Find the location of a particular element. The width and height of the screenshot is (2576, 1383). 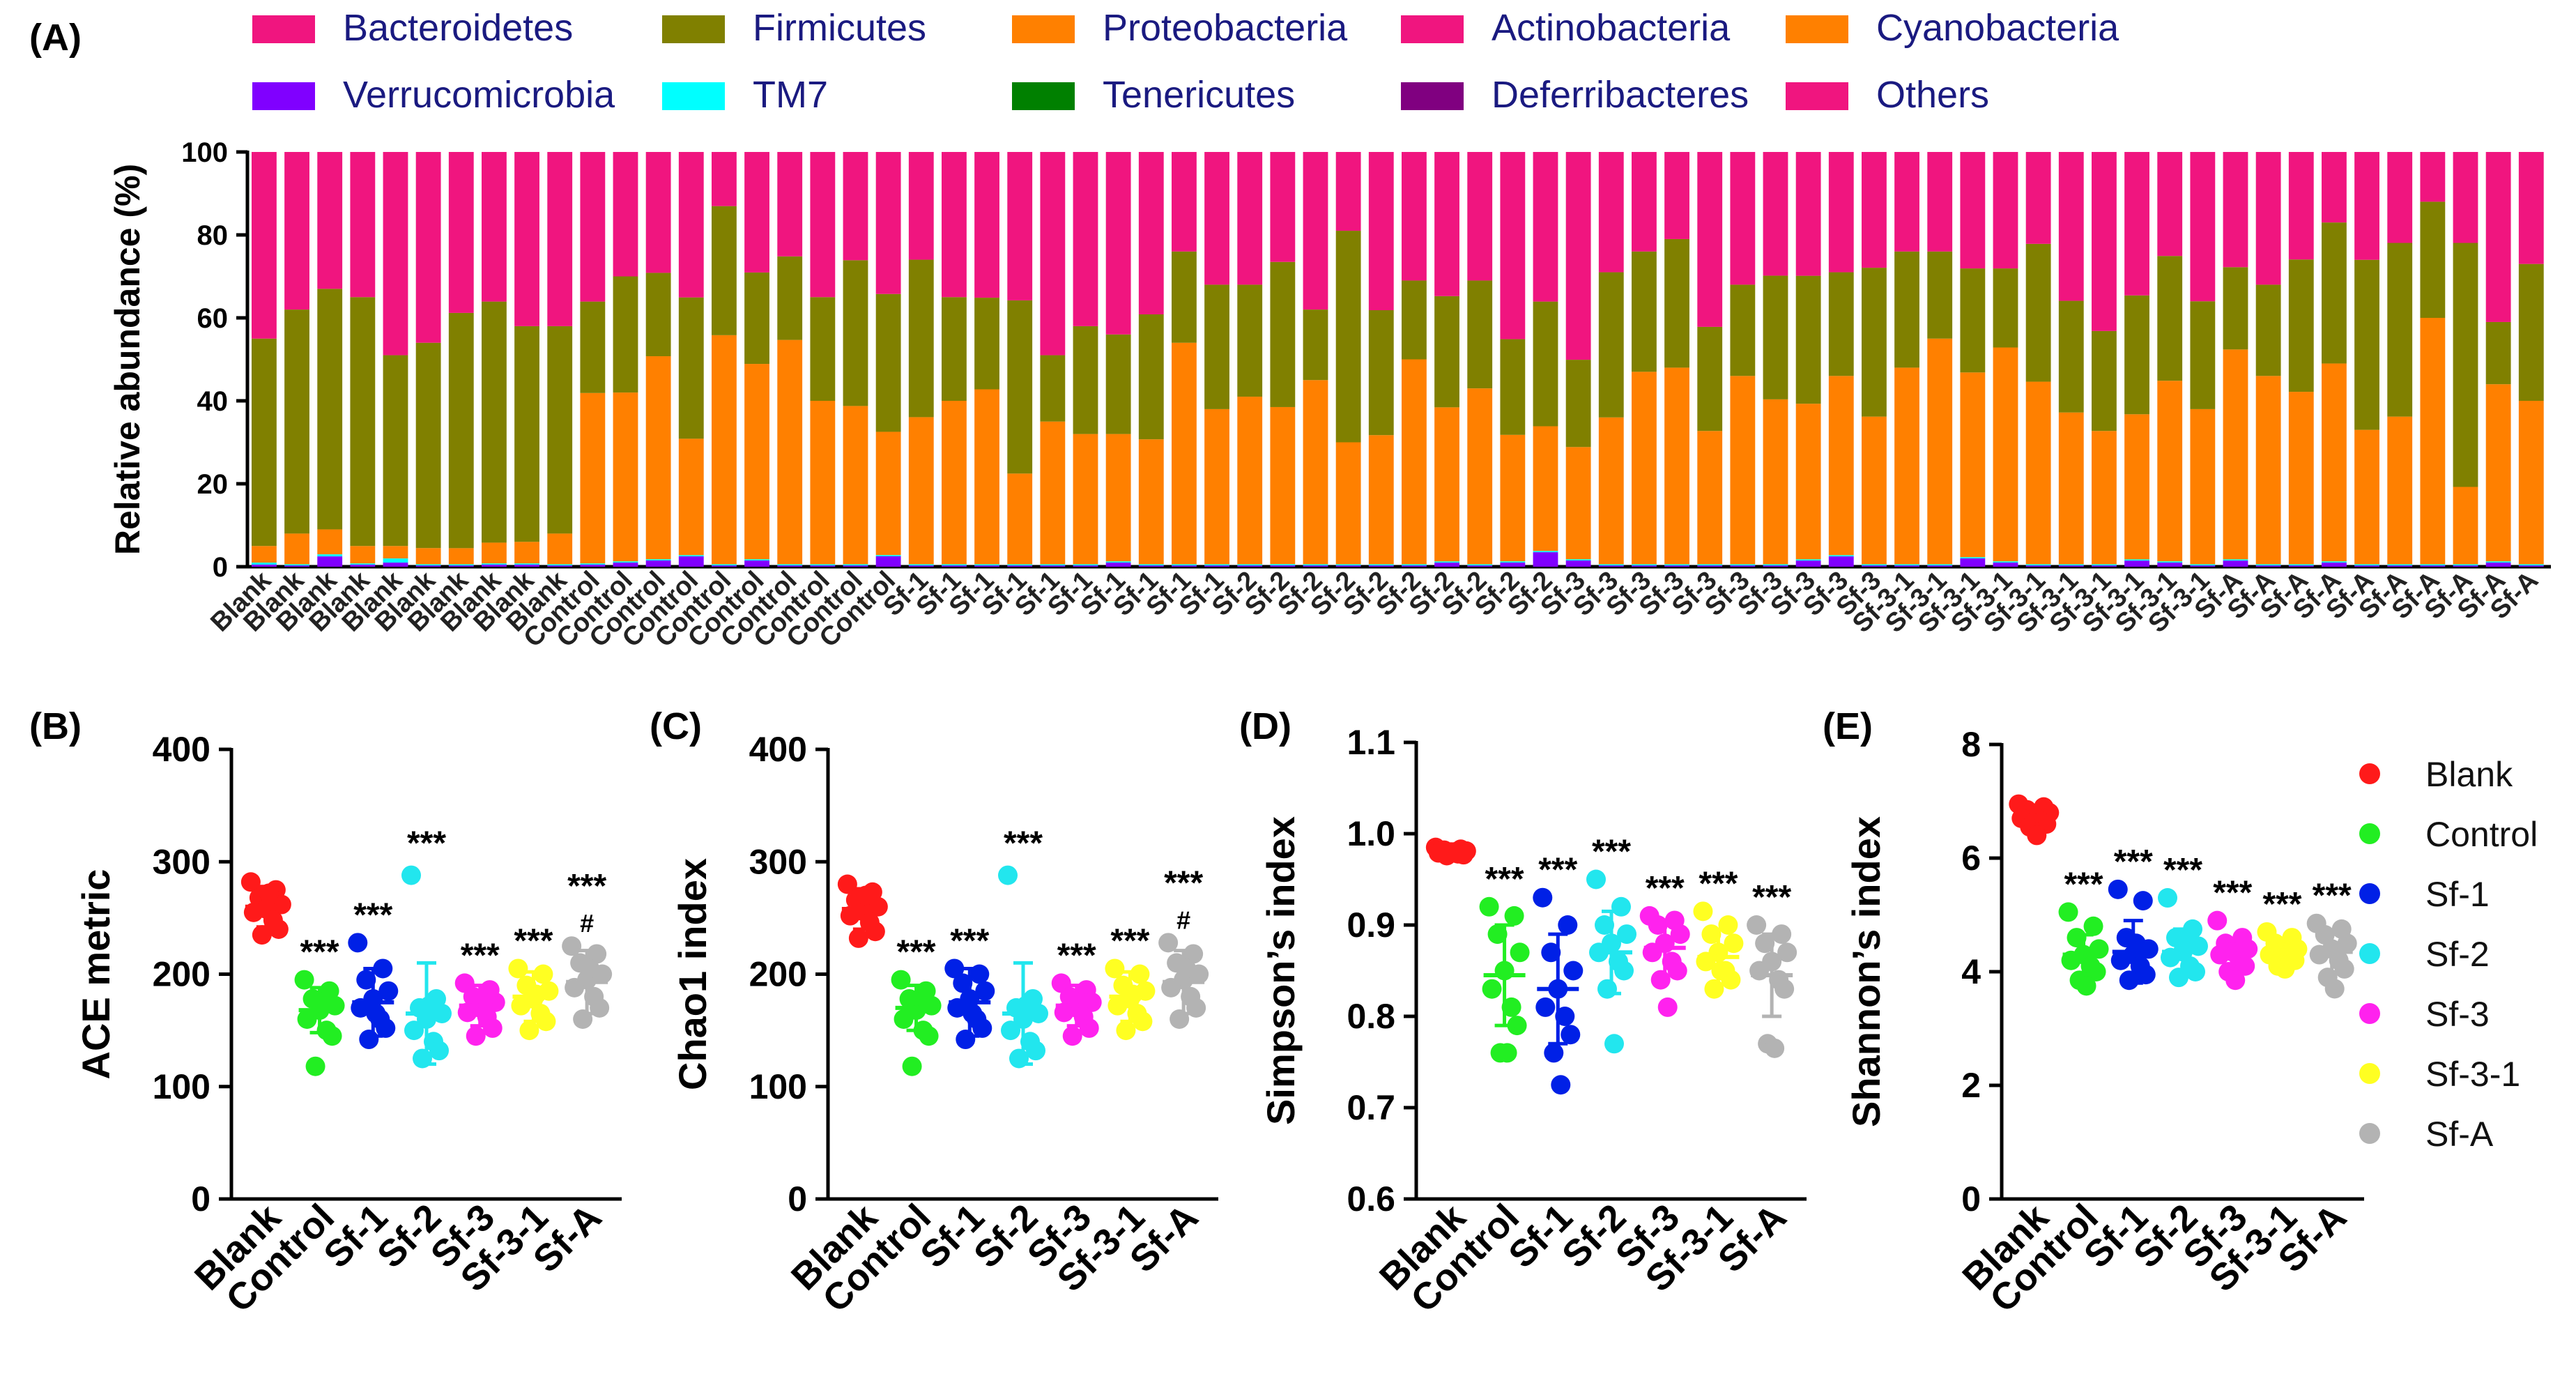

legend-swatch-actinobacteria is located at coordinates (1432, 29).